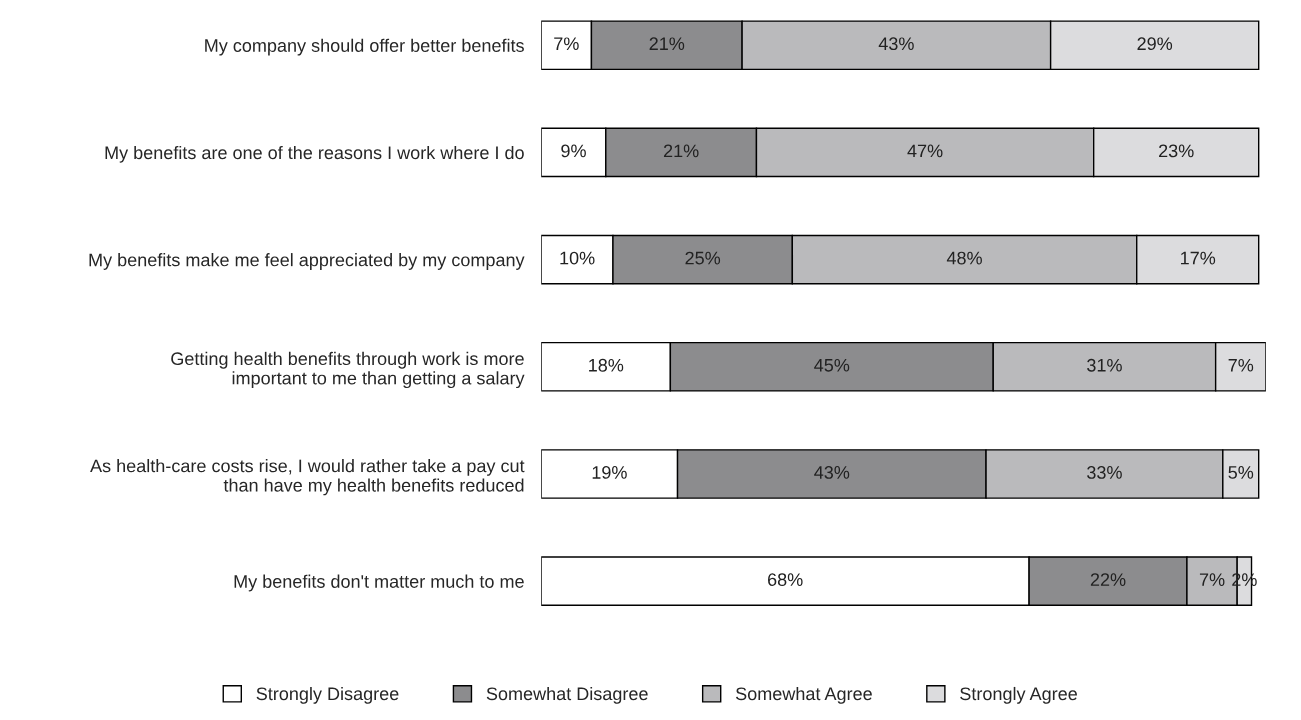 This screenshot has height=720, width=1301. What do you see at coordinates (327, 695) in the screenshot?
I see `legend-label: Strongly Disagree` at bounding box center [327, 695].